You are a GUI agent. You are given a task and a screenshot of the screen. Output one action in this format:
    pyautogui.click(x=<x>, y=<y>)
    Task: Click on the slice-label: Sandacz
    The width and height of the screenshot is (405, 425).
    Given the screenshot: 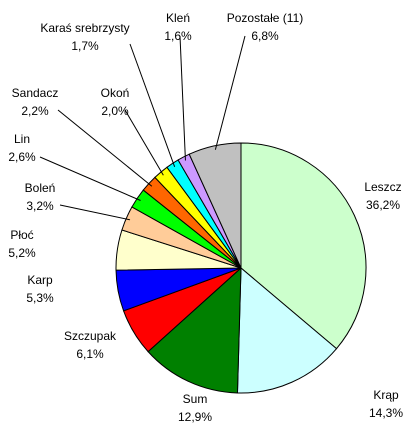 What is the action you would take?
    pyautogui.click(x=35, y=93)
    